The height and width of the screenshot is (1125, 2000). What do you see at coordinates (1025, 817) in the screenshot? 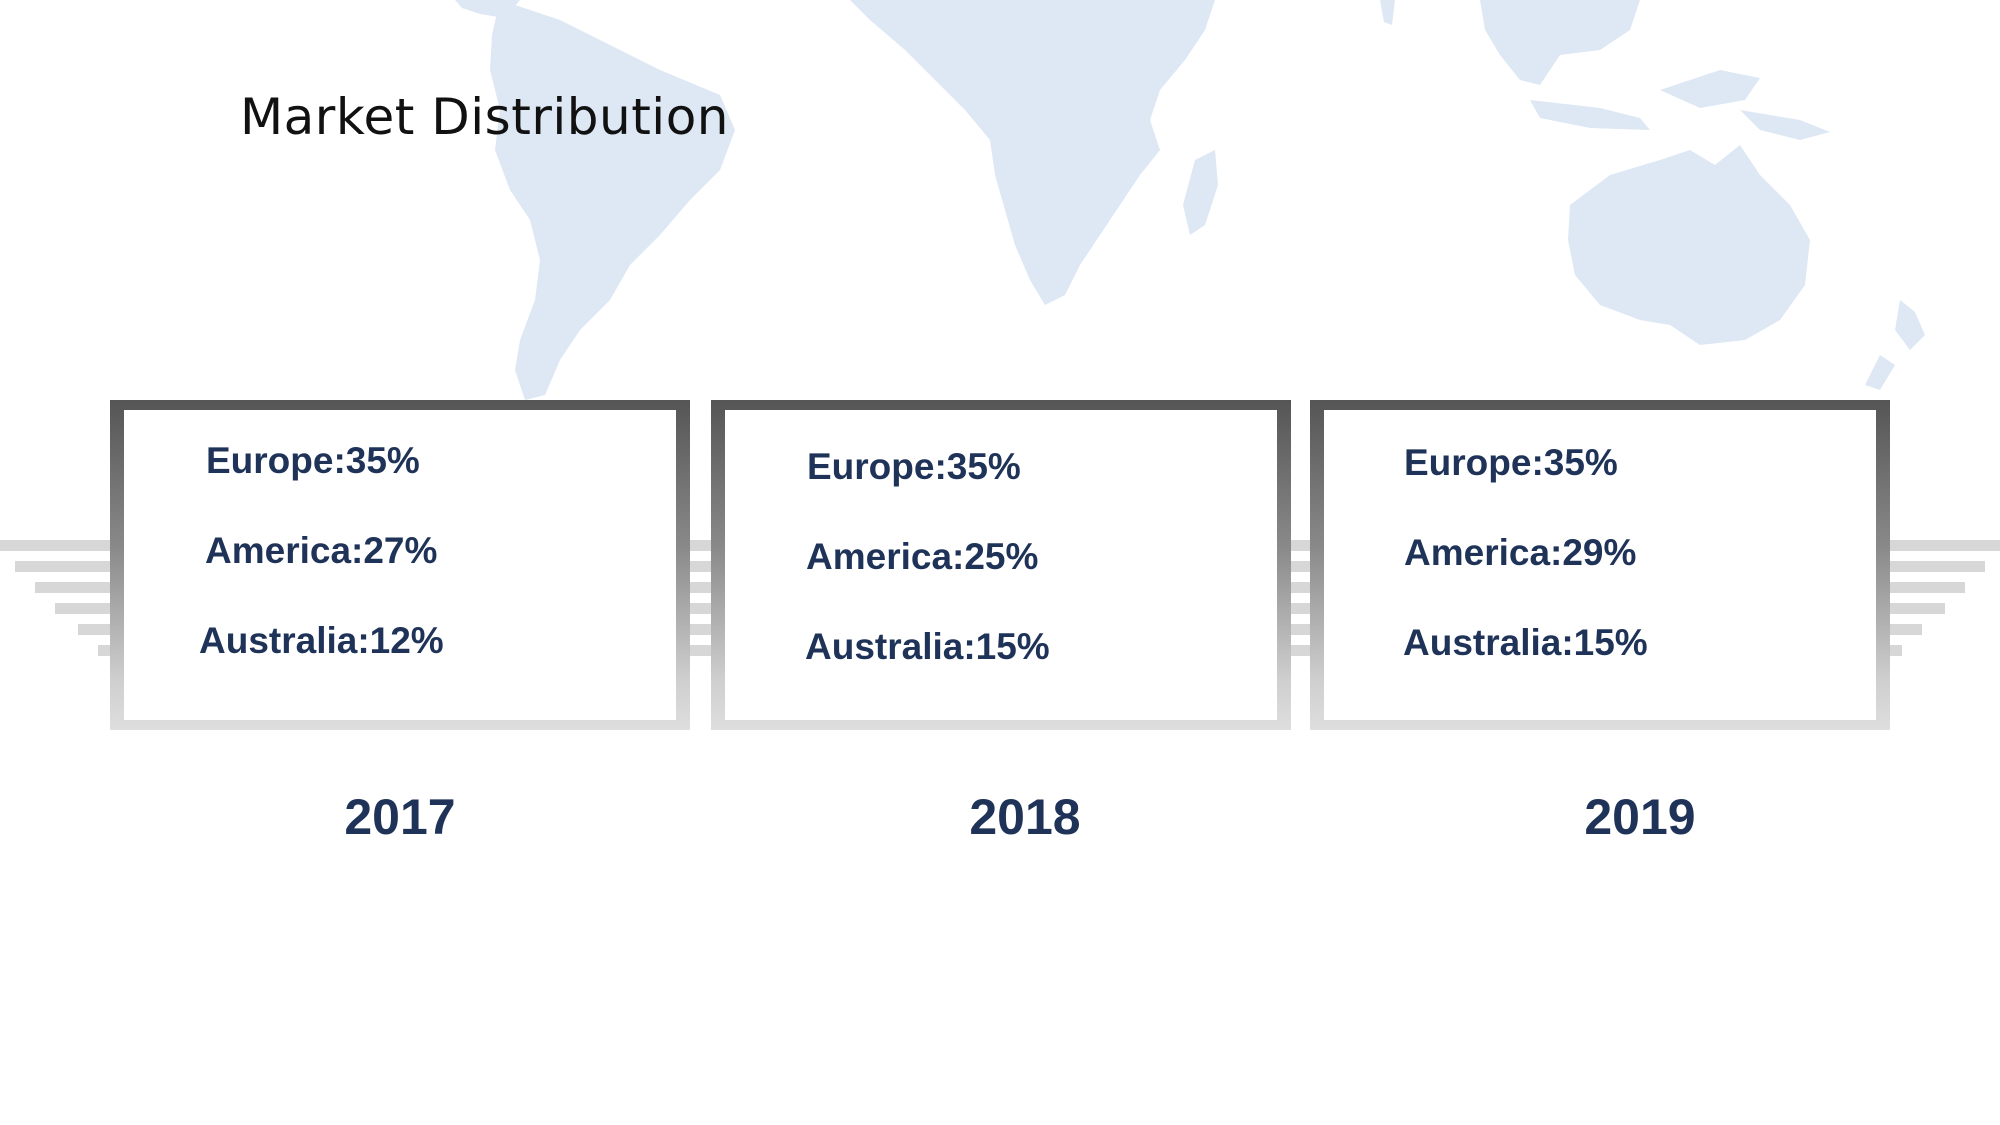
I see `year-label-2018: 2018` at bounding box center [1025, 817].